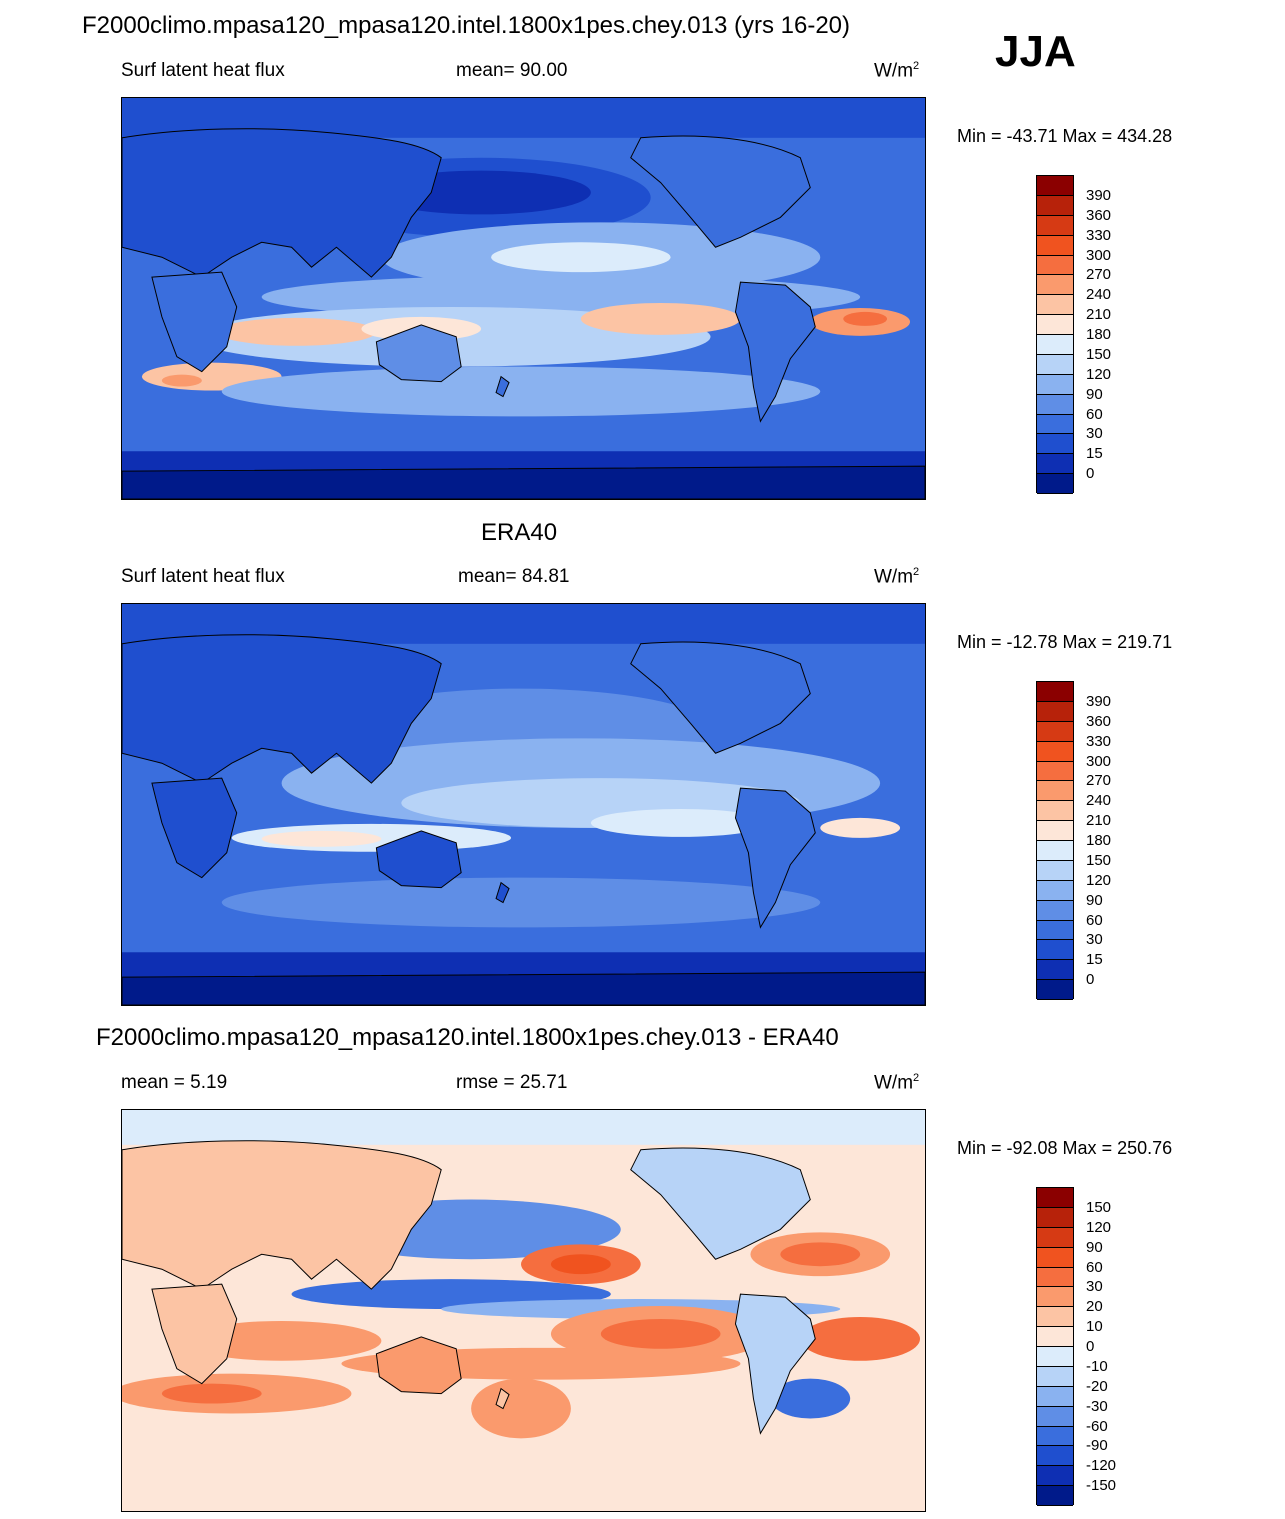 The image size is (1285, 1519). I want to click on panel1-variable-label: Surf latent heat flux, so click(203, 70).